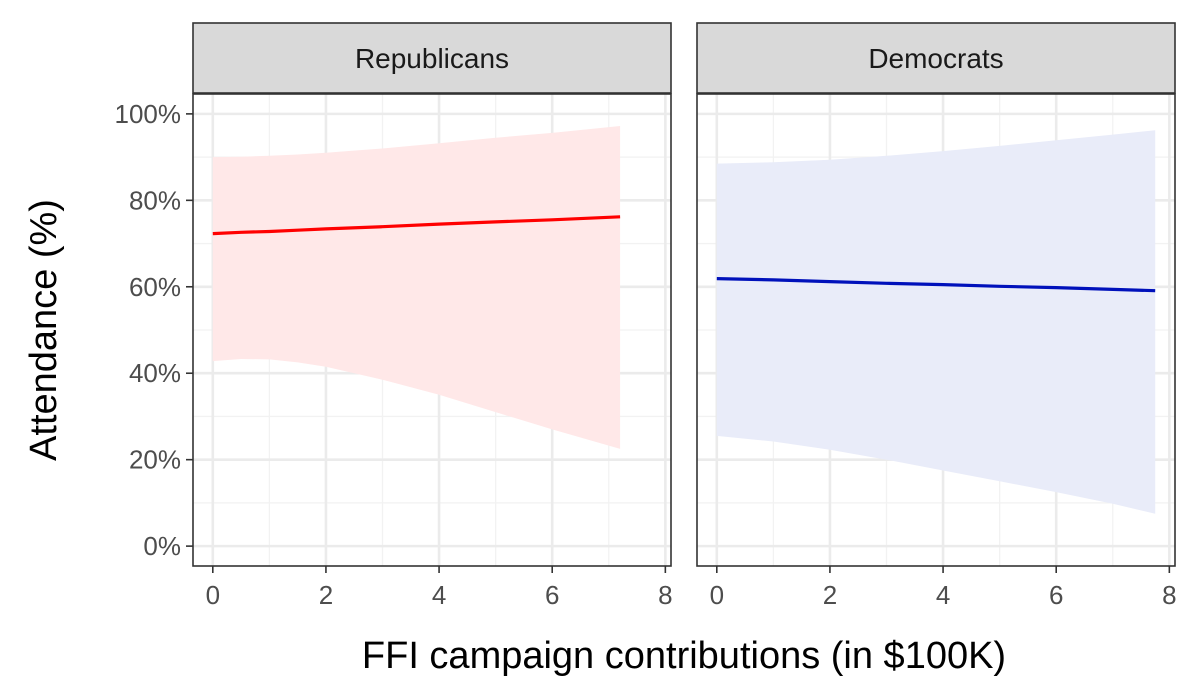 This screenshot has width=1200, height=700. Describe the element at coordinates (155, 460) in the screenshot. I see `y-tick-label: 20%` at that location.